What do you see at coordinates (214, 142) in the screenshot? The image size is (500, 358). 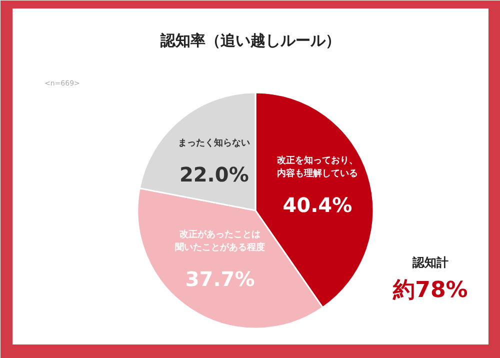 I see `slice-label: まったく知らない` at bounding box center [214, 142].